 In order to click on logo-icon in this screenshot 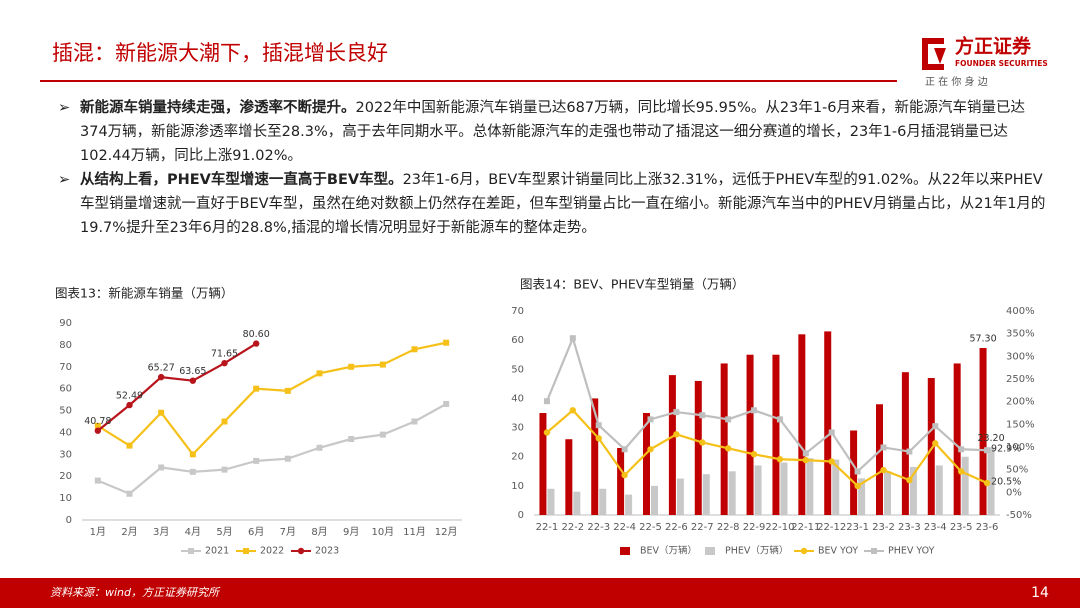, I will do `click(934, 54)`.